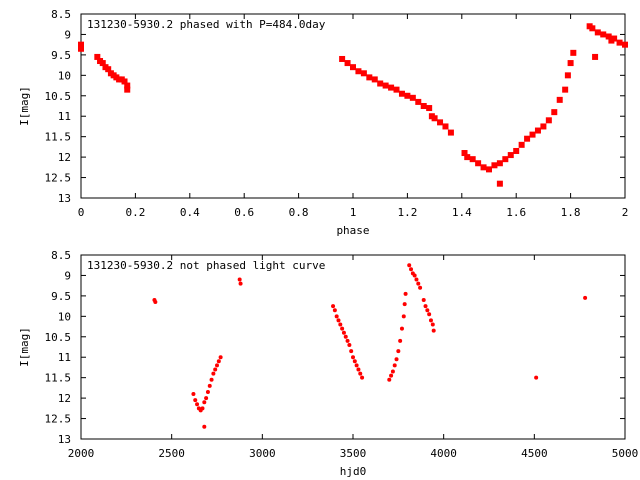  What do you see at coordinates (64, 75) in the screenshot?
I see `phased-y-tick-label: 10` at bounding box center [64, 75].